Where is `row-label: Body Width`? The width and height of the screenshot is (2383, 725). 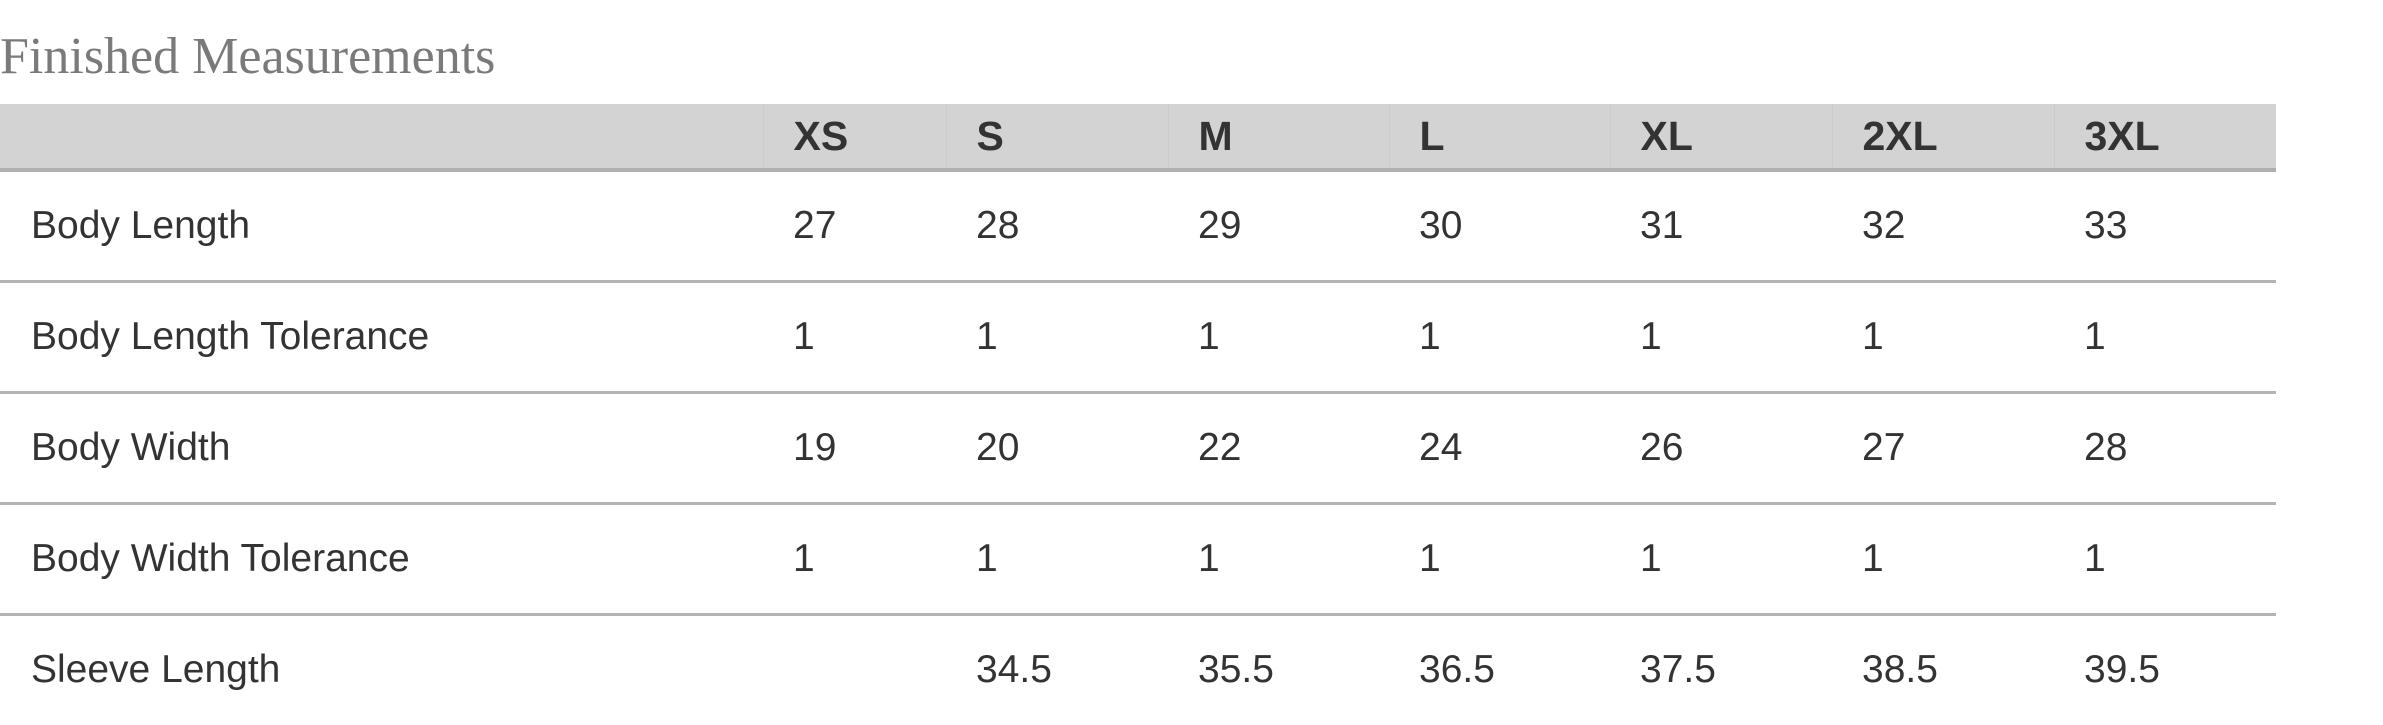
row-label: Body Width is located at coordinates (381, 448).